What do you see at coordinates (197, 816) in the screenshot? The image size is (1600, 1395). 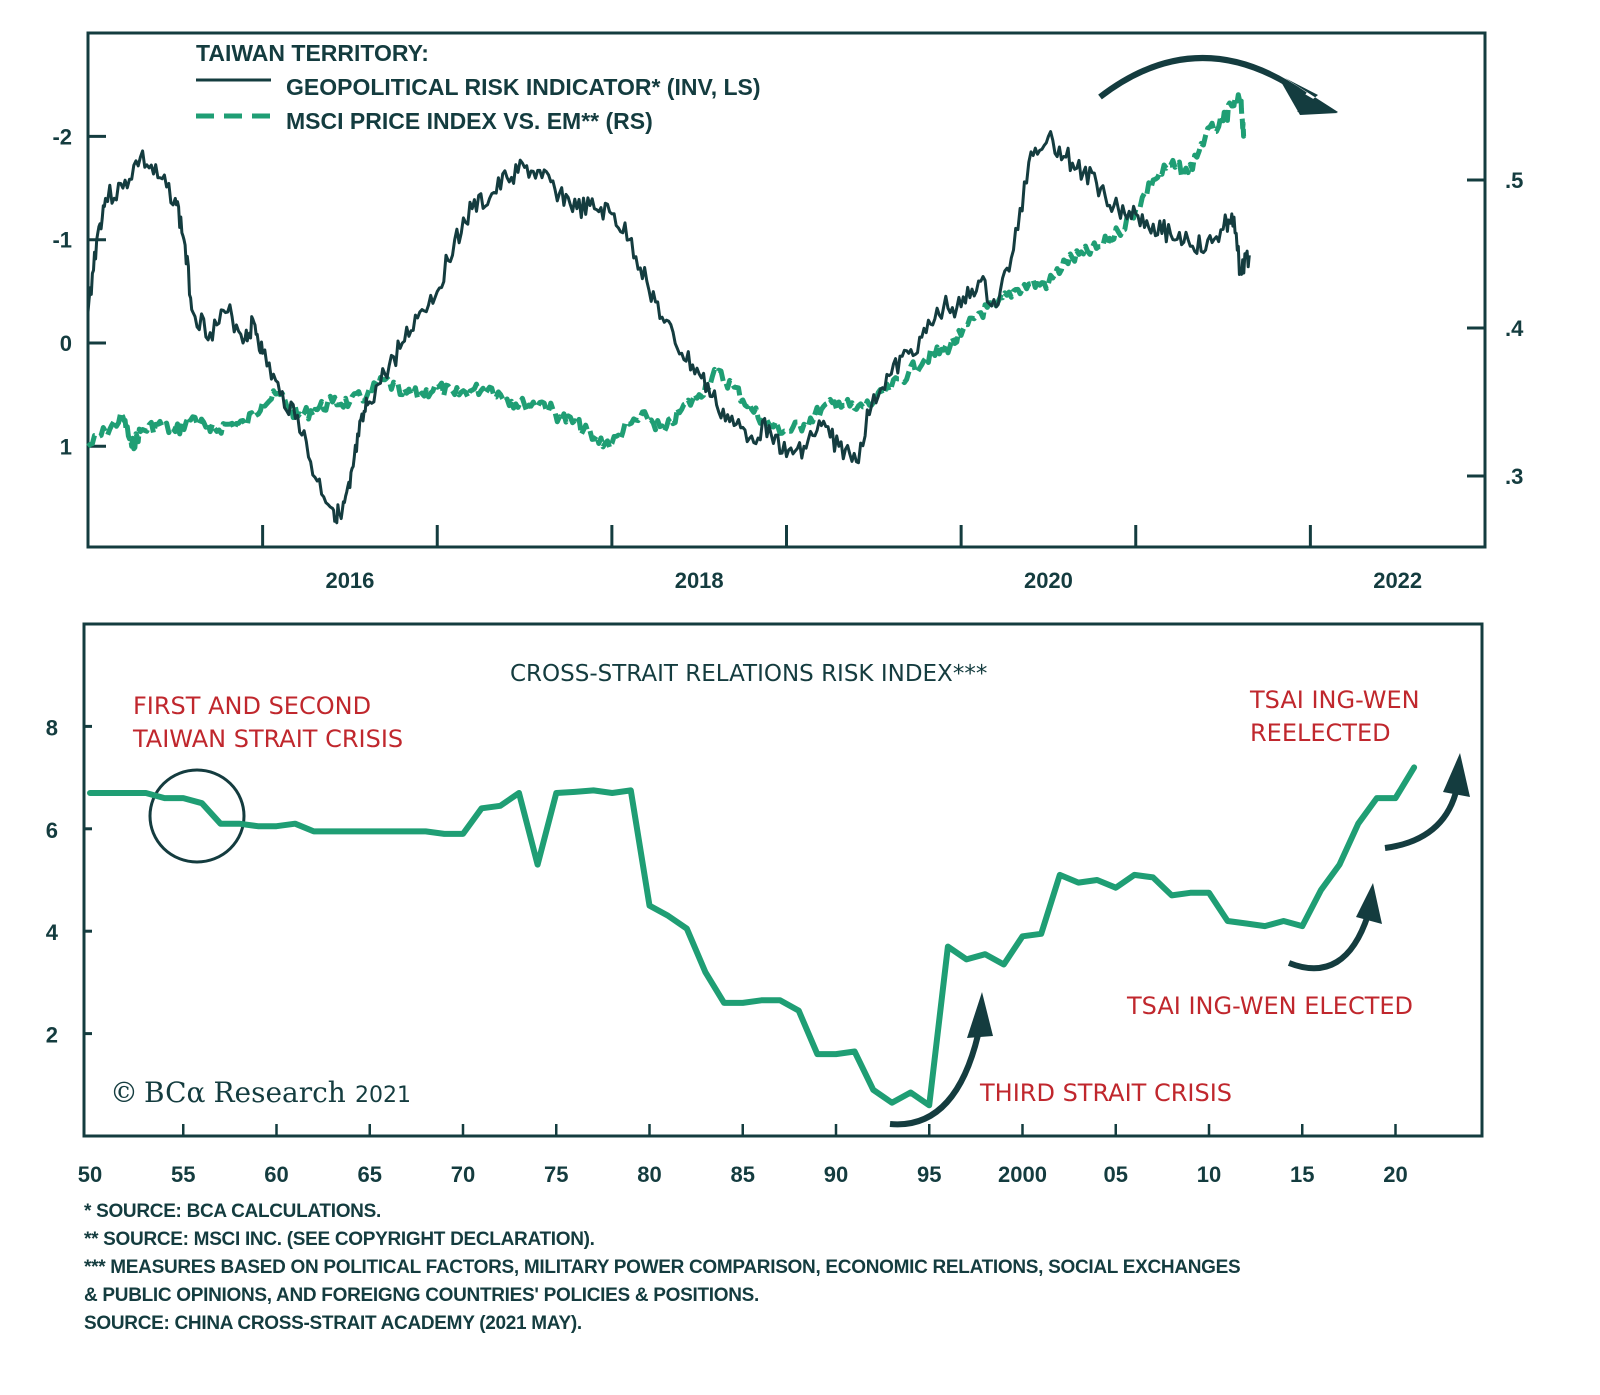 I see `crisis-circle-marker` at bounding box center [197, 816].